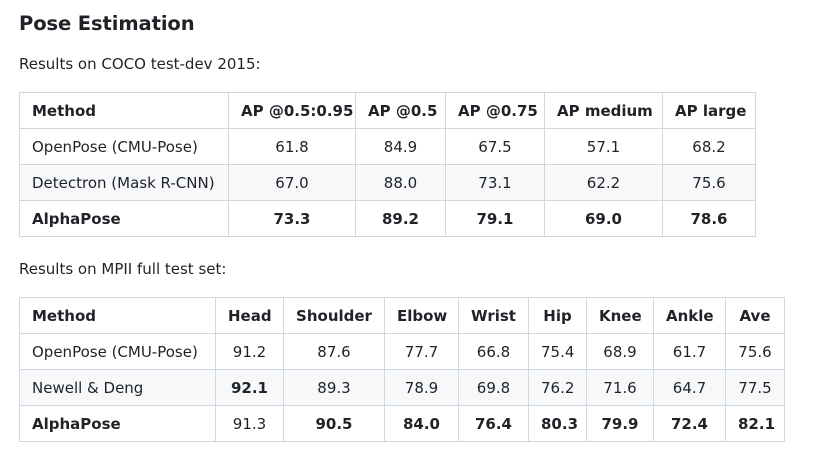 This screenshot has height=467, width=839. I want to click on table-cell: 72.4, so click(689, 423).